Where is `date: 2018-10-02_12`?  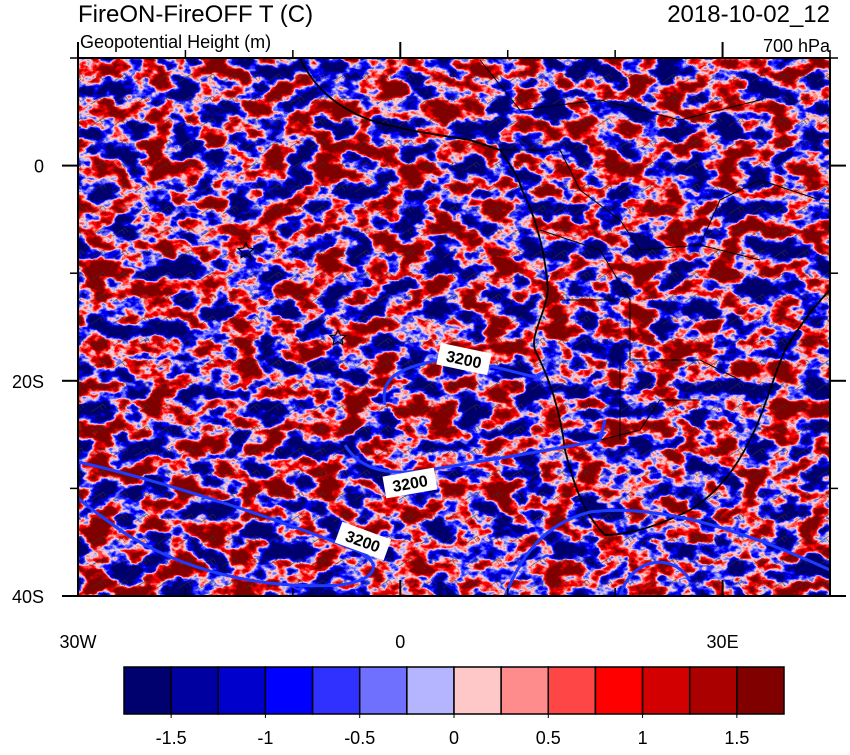
date: 2018-10-02_12 is located at coordinates (748, 14).